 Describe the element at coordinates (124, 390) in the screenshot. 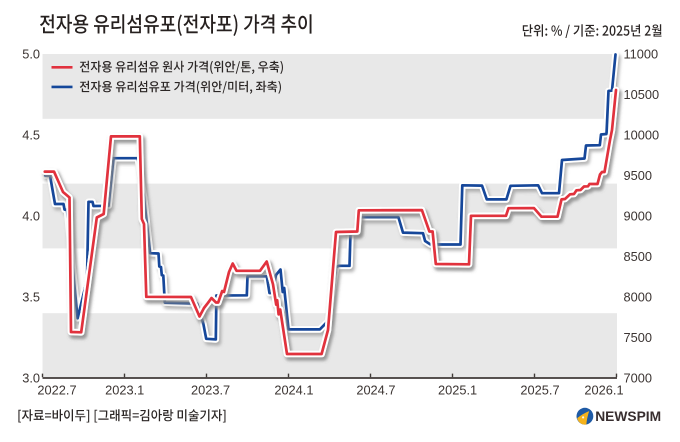

I see `svg-text: 2023.1` at that location.